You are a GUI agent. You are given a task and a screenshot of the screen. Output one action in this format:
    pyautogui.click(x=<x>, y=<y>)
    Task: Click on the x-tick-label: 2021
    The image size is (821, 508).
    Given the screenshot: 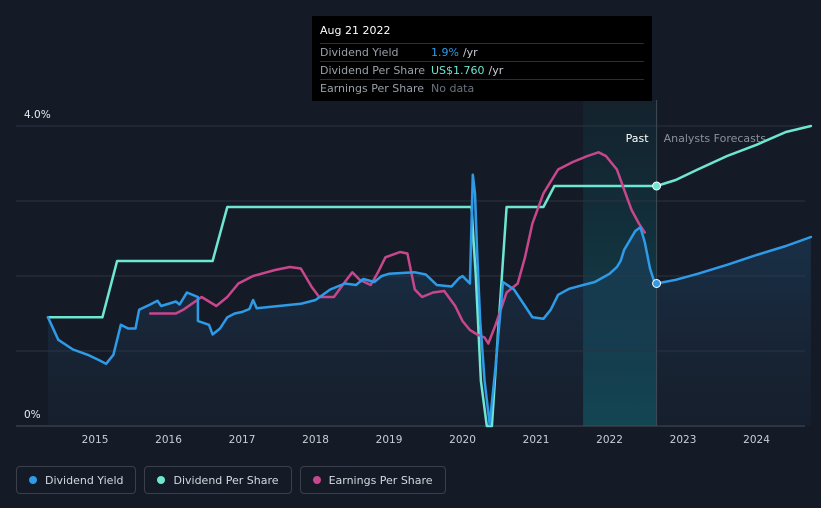 What is the action you would take?
    pyautogui.click(x=536, y=440)
    